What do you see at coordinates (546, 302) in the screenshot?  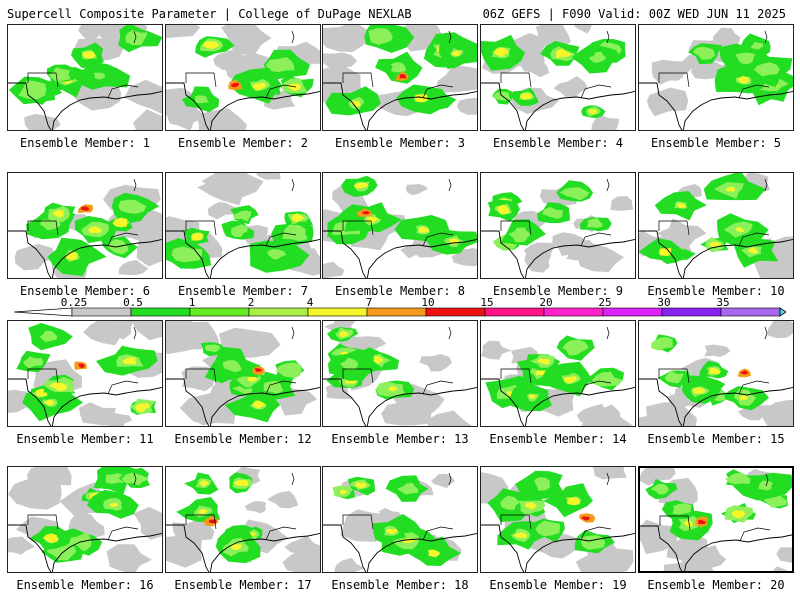 I see `legend-tick-label: 20` at bounding box center [546, 302].